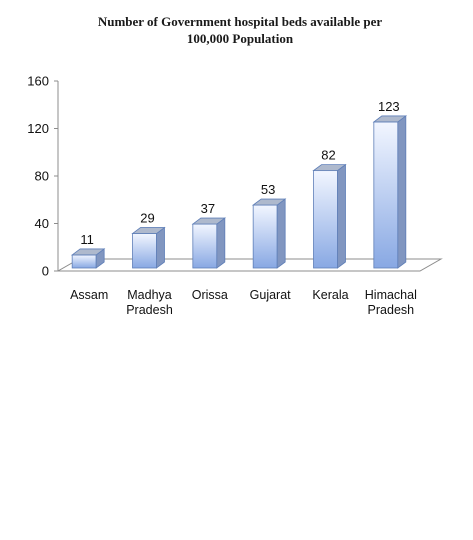 This screenshot has height=540, width=473. What do you see at coordinates (45, 271) in the screenshot?
I see `y-tick-label: 0` at bounding box center [45, 271].